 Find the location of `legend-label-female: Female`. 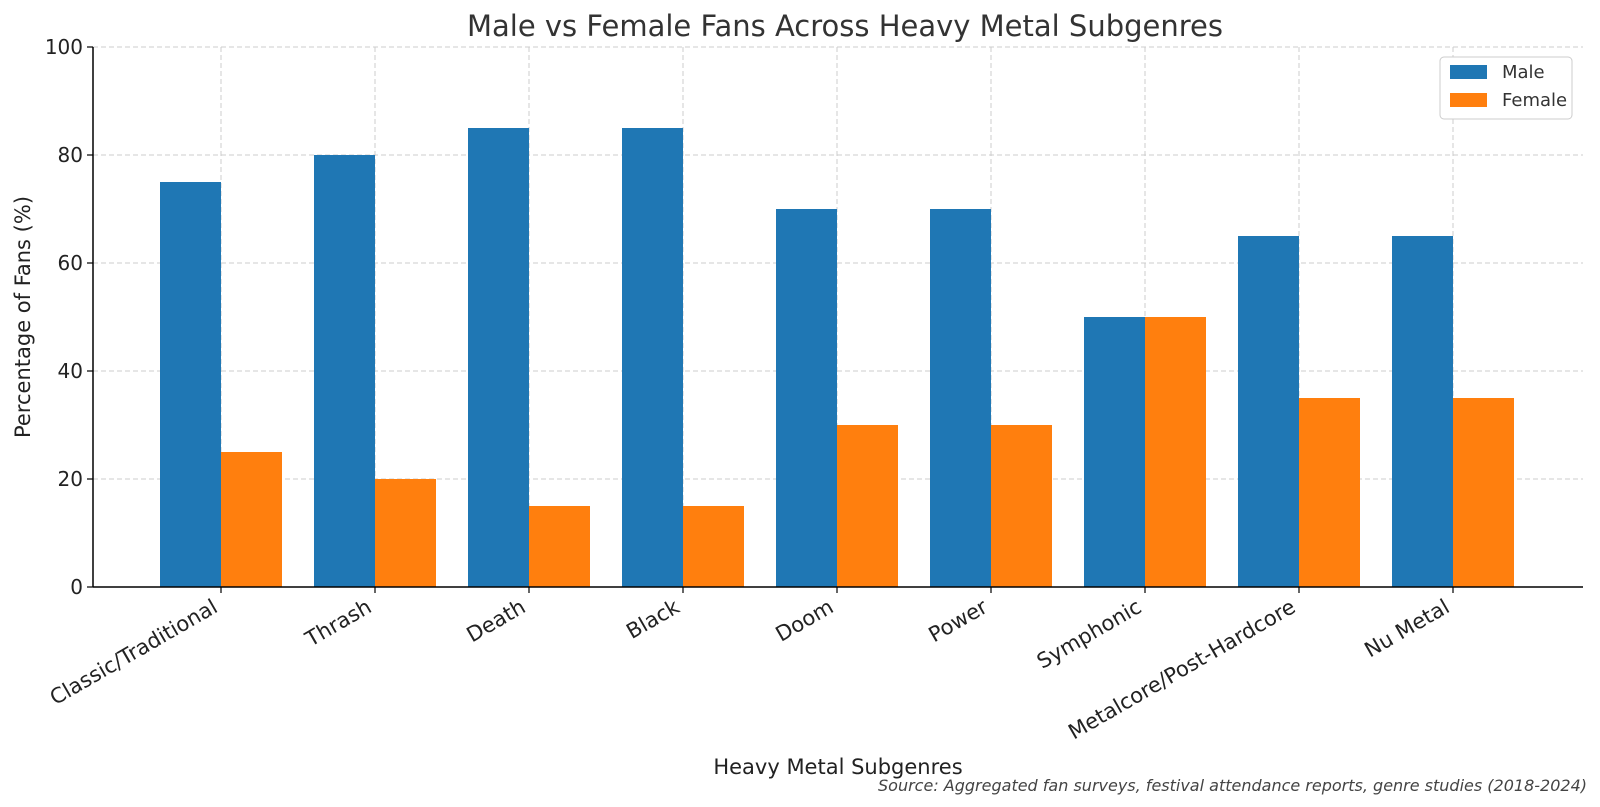

legend-label-female: Female is located at coordinates (1534, 100).